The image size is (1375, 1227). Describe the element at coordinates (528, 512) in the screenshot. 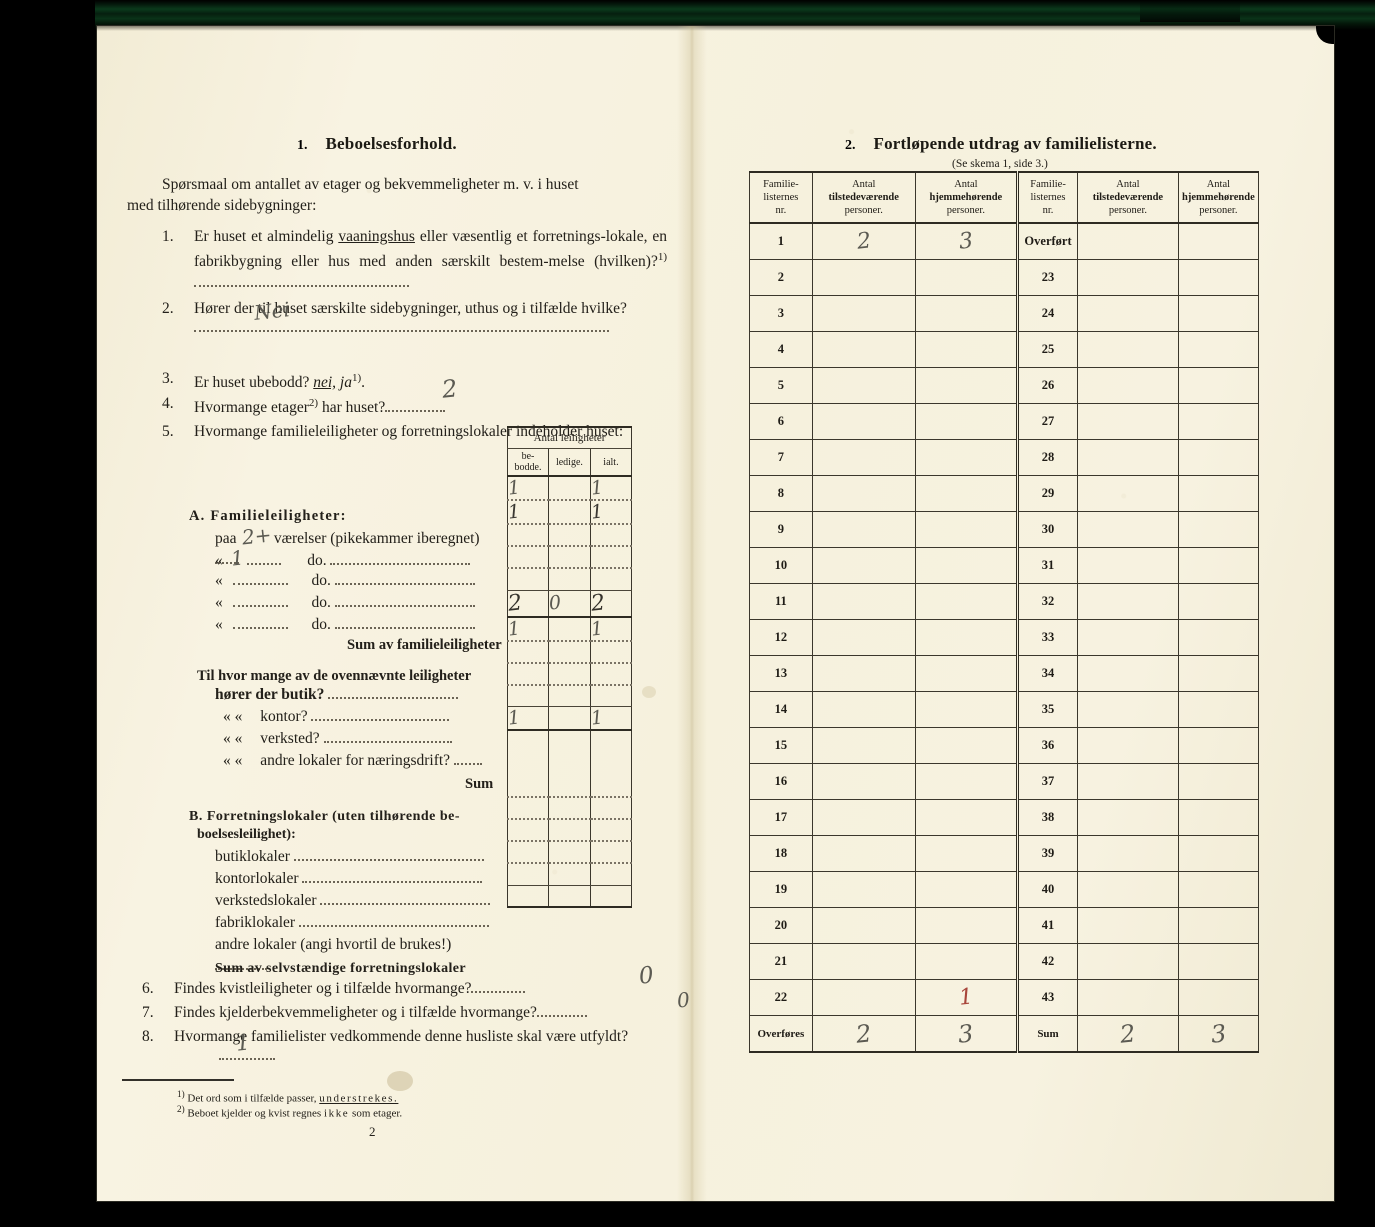

I see `cell-a2-bebodde: 1` at that location.